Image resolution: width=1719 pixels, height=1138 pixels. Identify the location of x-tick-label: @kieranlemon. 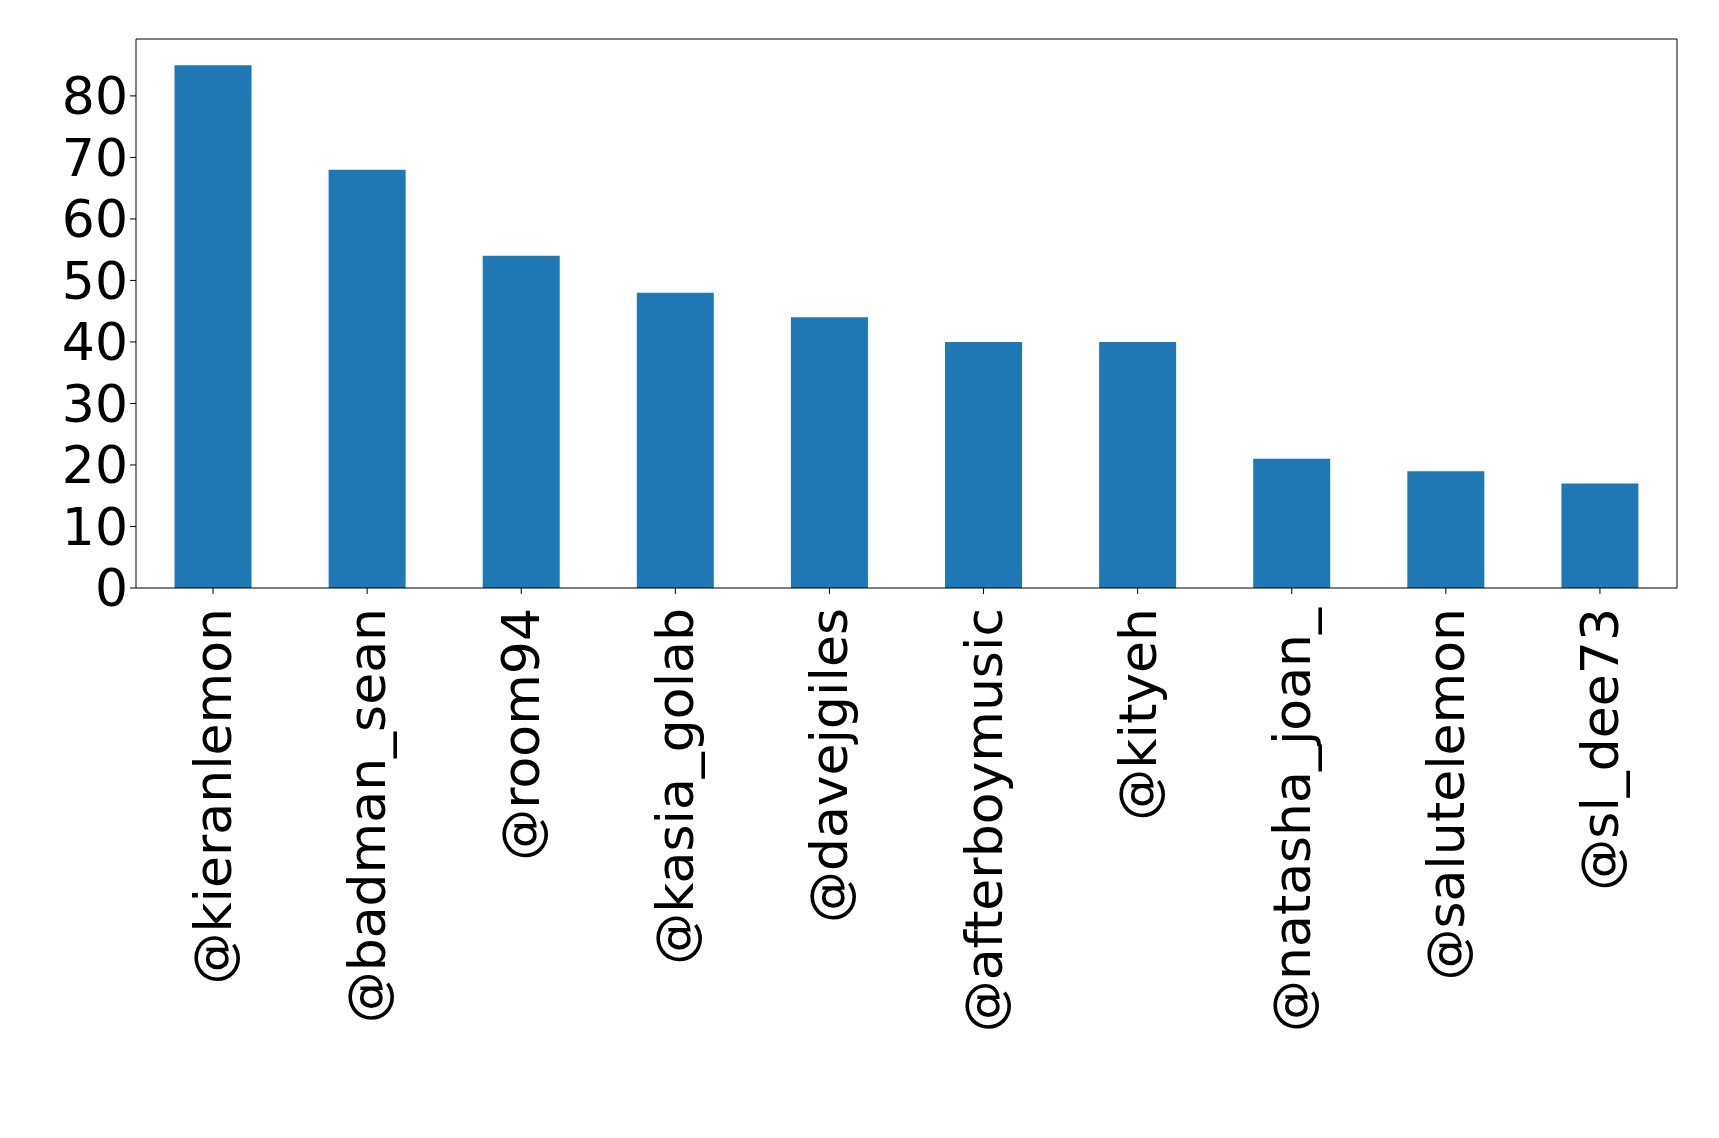
(213, 796).